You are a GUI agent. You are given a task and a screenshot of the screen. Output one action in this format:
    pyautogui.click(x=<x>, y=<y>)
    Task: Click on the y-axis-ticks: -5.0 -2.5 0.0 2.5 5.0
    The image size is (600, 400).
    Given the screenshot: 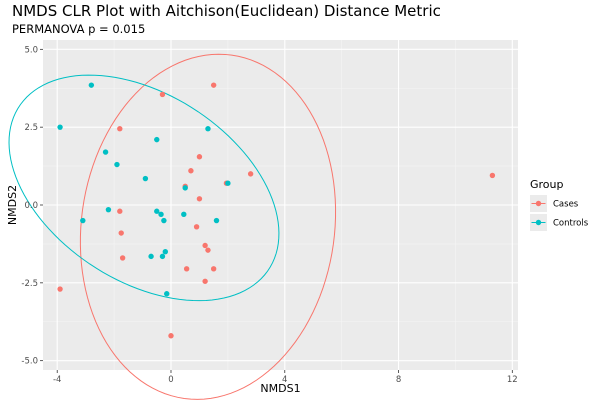 What is the action you would take?
    pyautogui.click(x=32, y=206)
    